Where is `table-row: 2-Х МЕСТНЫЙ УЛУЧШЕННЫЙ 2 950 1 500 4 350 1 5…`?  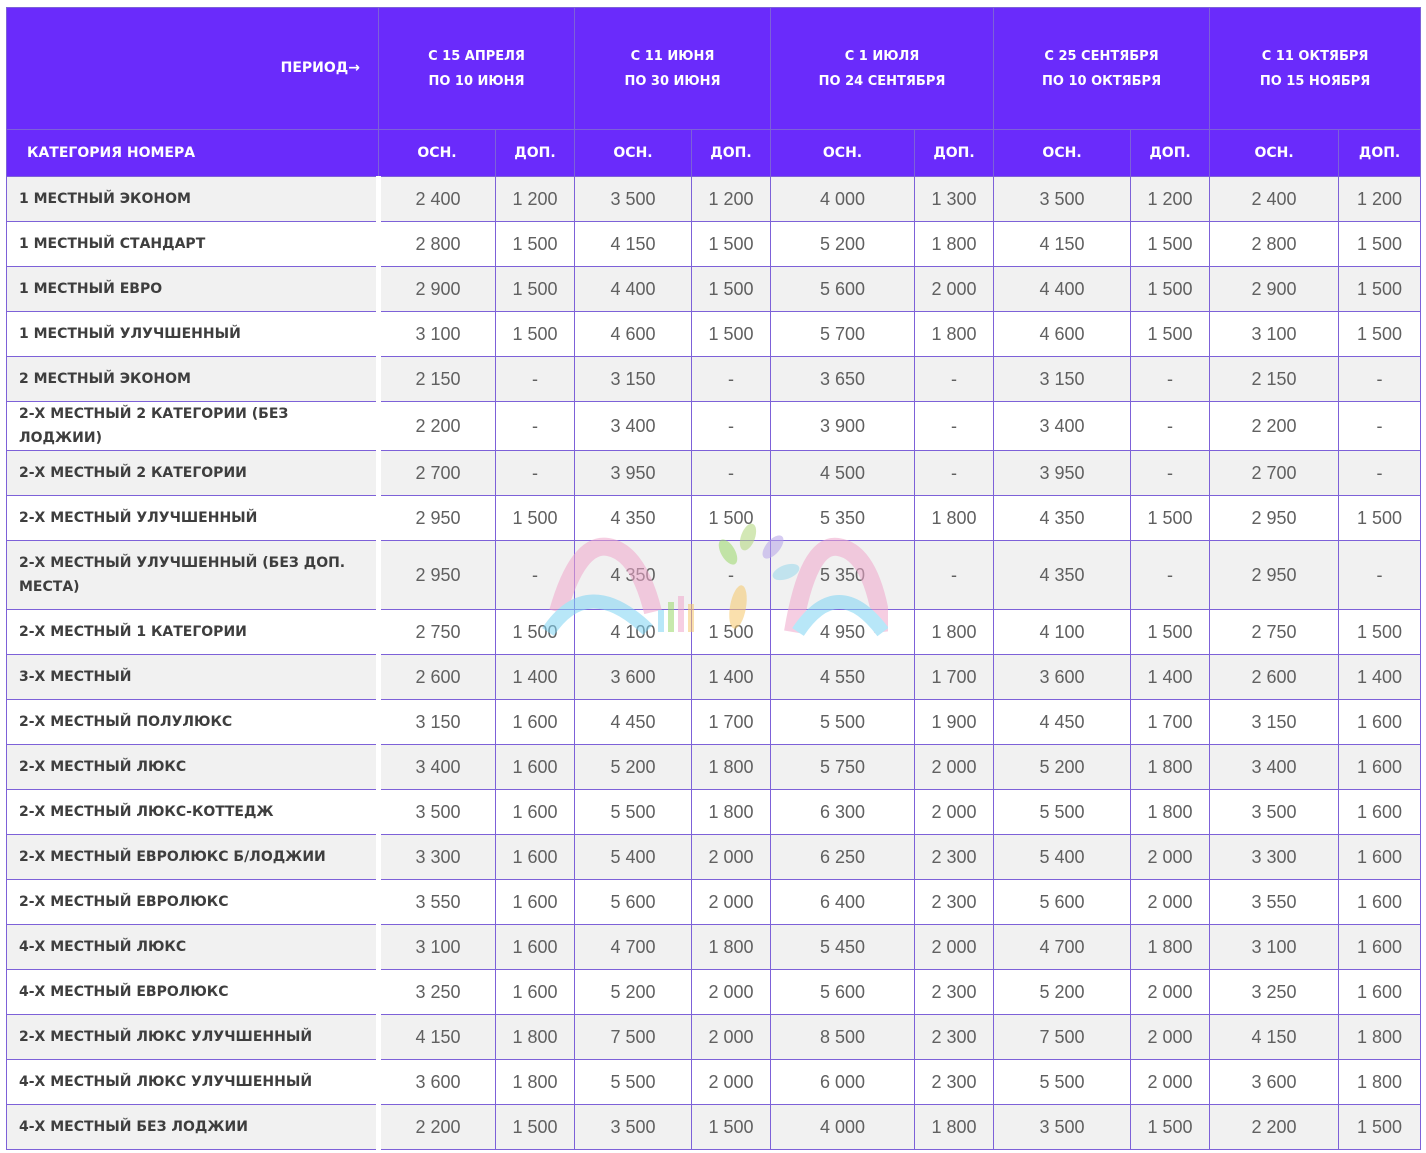 table-row: 2-Х МЕСТНЫЙ УЛУЧШЕННЫЙ 2 950 1 500 4 350 1 5… is located at coordinates (714, 518).